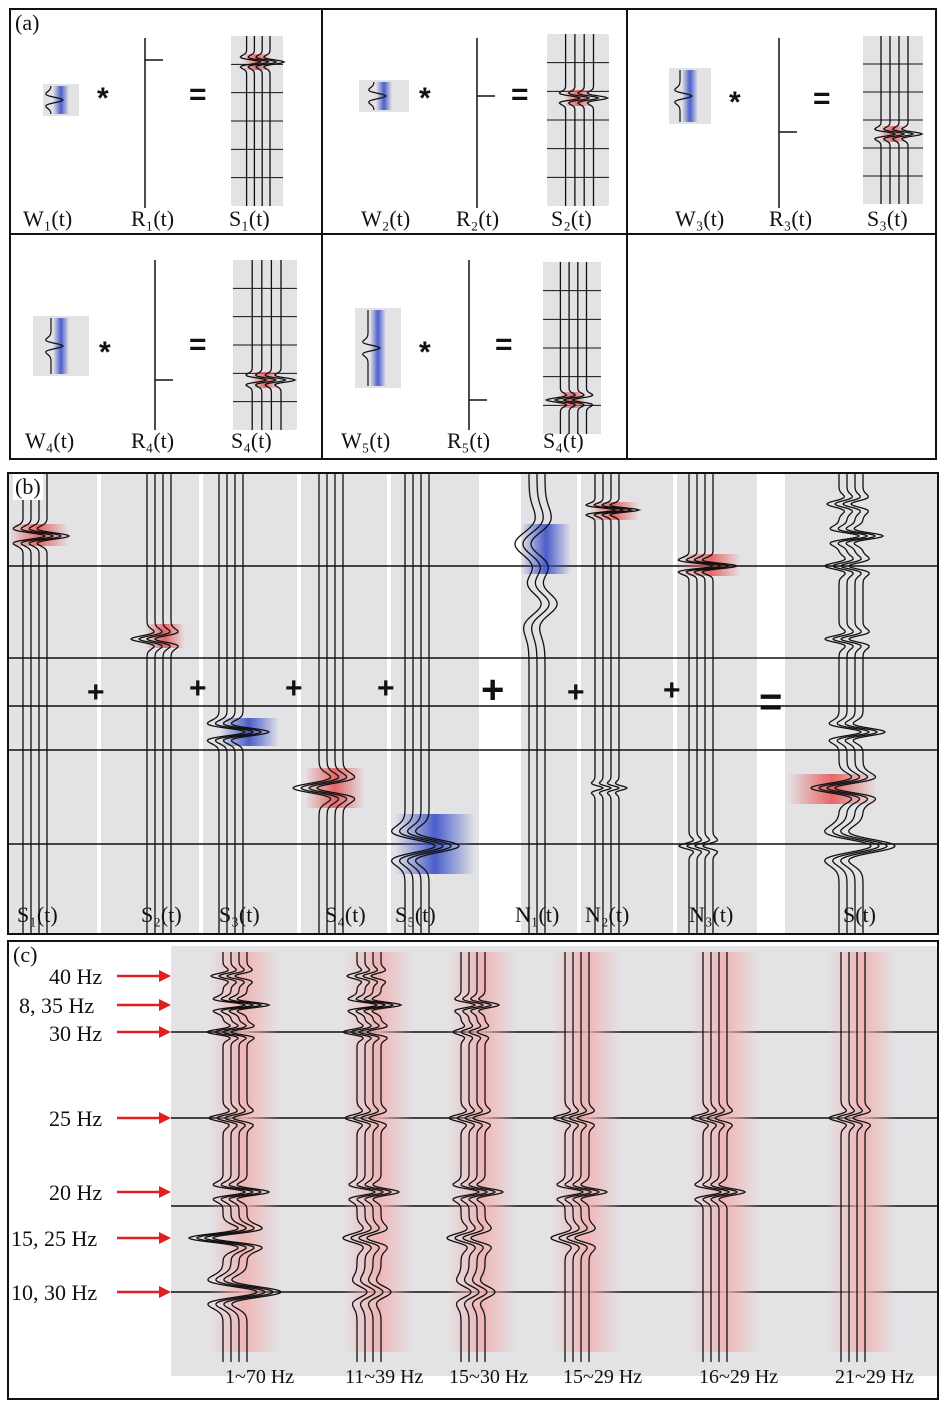  I want to click on plus-6: +, so click(576, 692).